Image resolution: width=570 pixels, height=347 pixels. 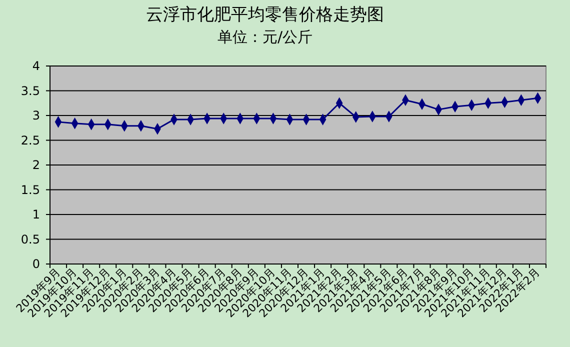 What do you see at coordinates (36, 115) in the screenshot?
I see `y-tick-label: 3` at bounding box center [36, 115].